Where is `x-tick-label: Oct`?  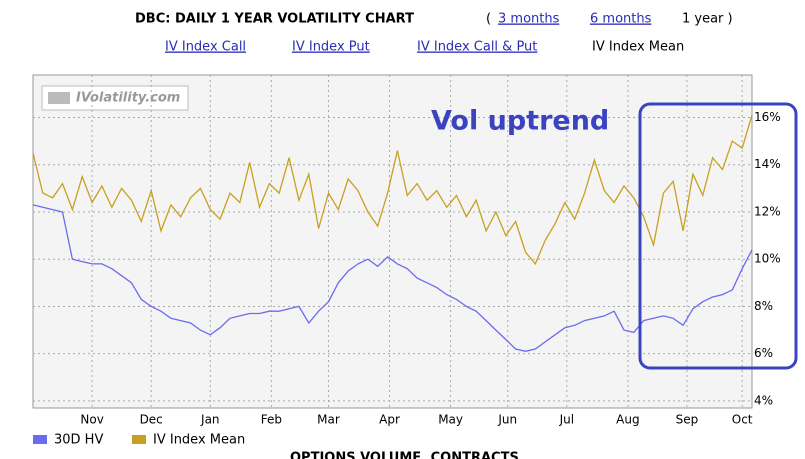 x-tick-label: Oct is located at coordinates (742, 420).